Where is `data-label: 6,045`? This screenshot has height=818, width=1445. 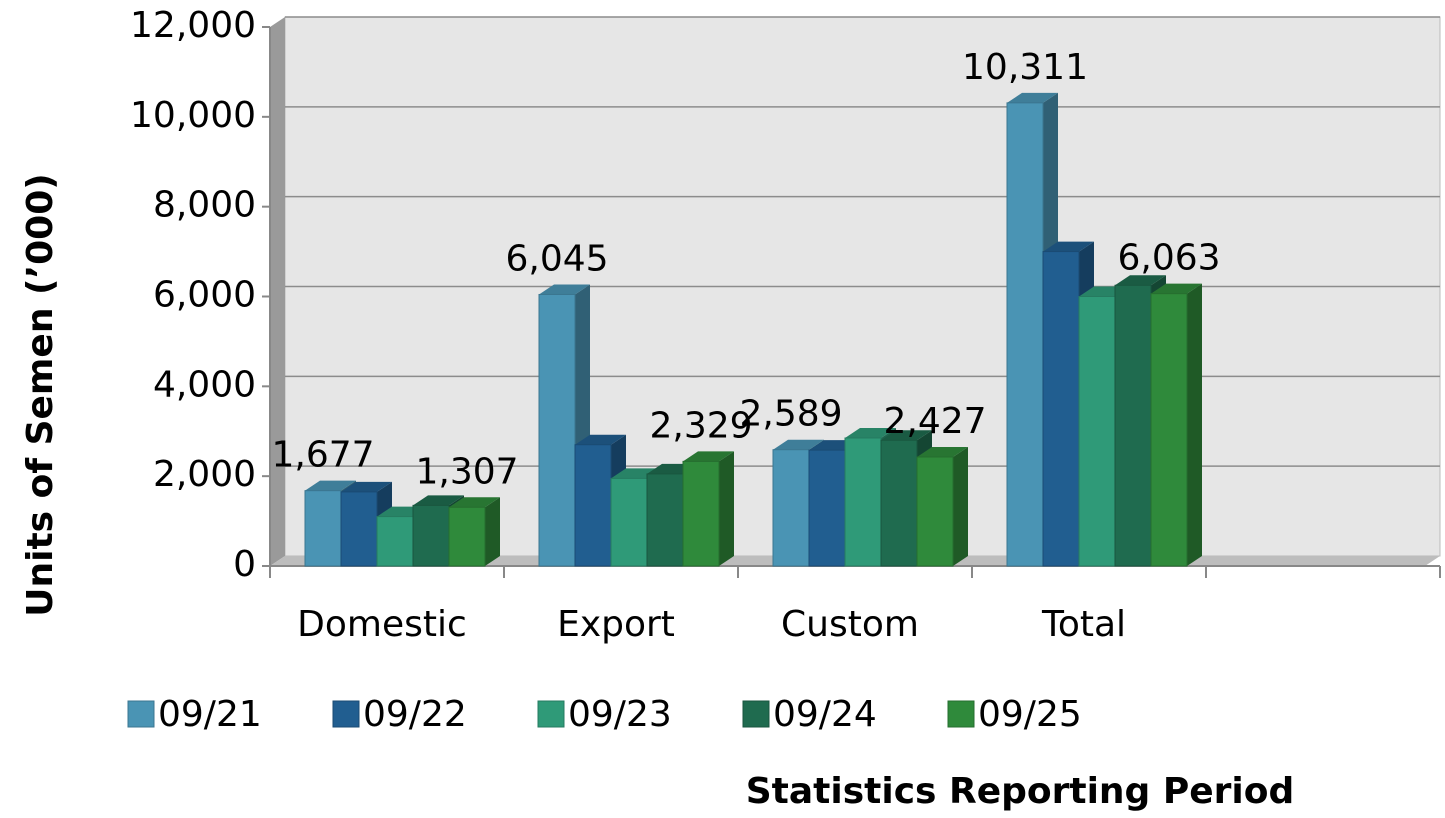 data-label: 6,045 is located at coordinates (556, 258).